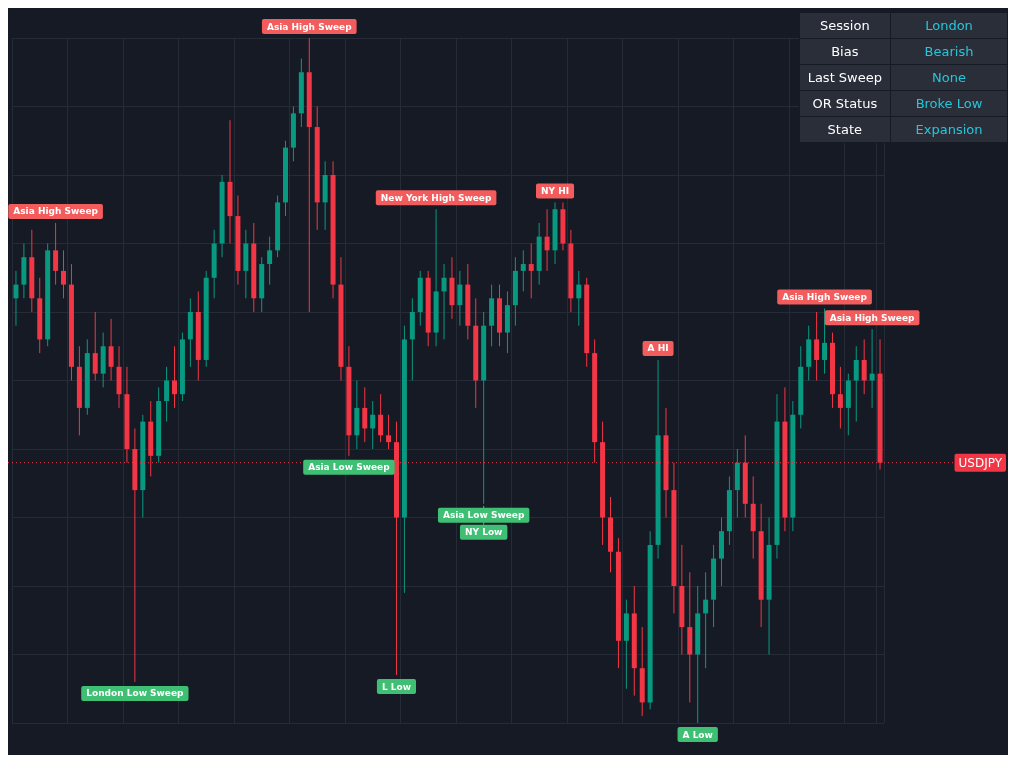 This screenshot has width=1016, height=763. Describe the element at coordinates (396, 686) in the screenshot. I see `annotation: L Low` at that location.